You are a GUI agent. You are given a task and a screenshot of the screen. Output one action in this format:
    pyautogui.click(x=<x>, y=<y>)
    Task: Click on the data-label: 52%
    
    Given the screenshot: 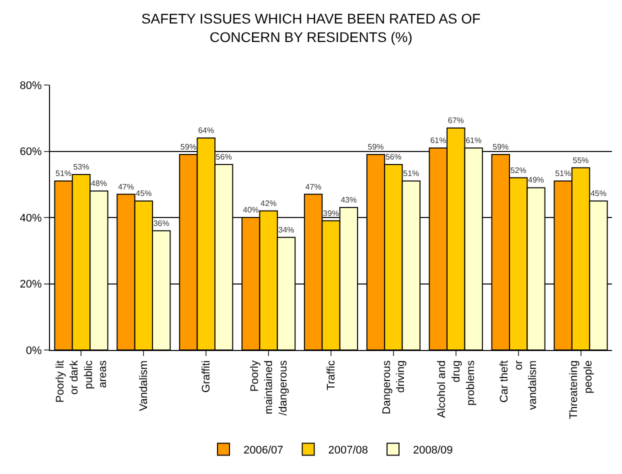 What is the action you would take?
    pyautogui.click(x=518, y=170)
    